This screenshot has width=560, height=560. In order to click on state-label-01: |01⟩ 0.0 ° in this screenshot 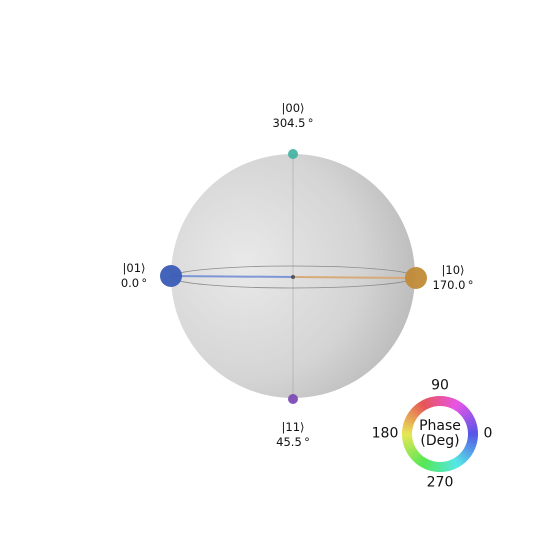, I will do `click(134, 276)`.